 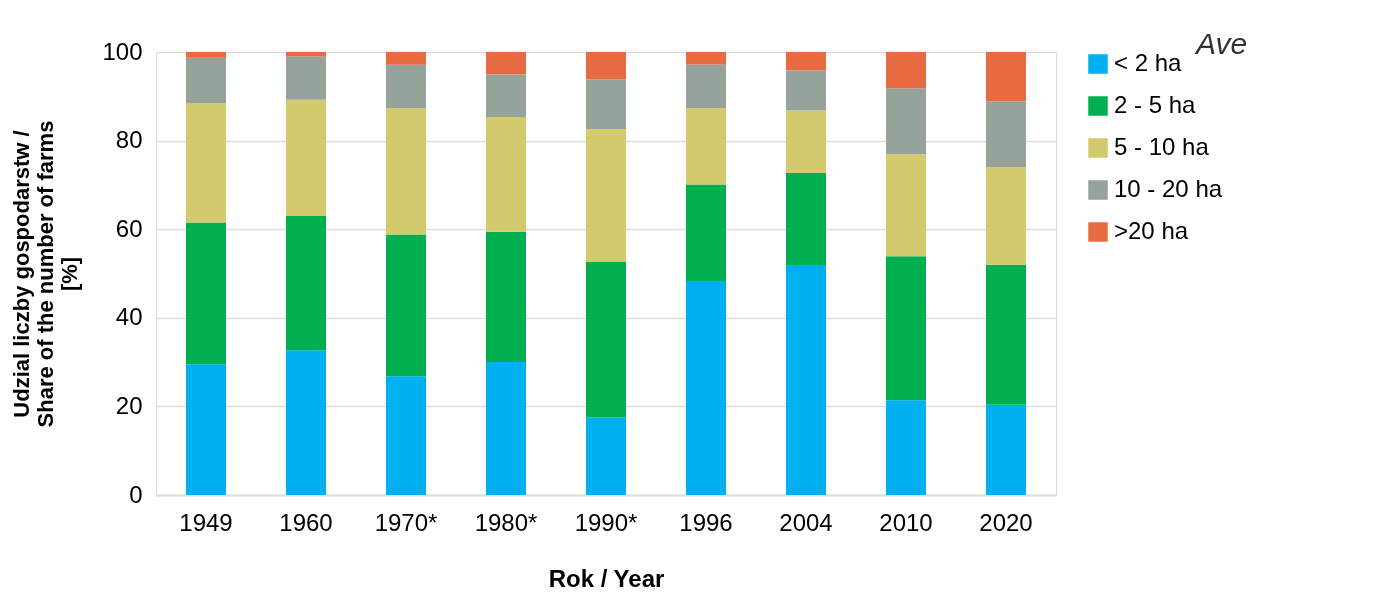 I want to click on x-tick-label: 1949, so click(x=206, y=522).